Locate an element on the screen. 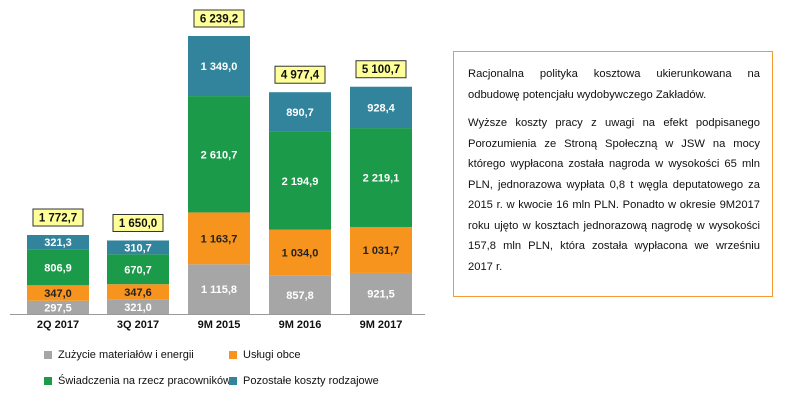 The height and width of the screenshot is (402, 786). data-label-employee-benefits-3q-2017: 670,7 is located at coordinates (138, 270).